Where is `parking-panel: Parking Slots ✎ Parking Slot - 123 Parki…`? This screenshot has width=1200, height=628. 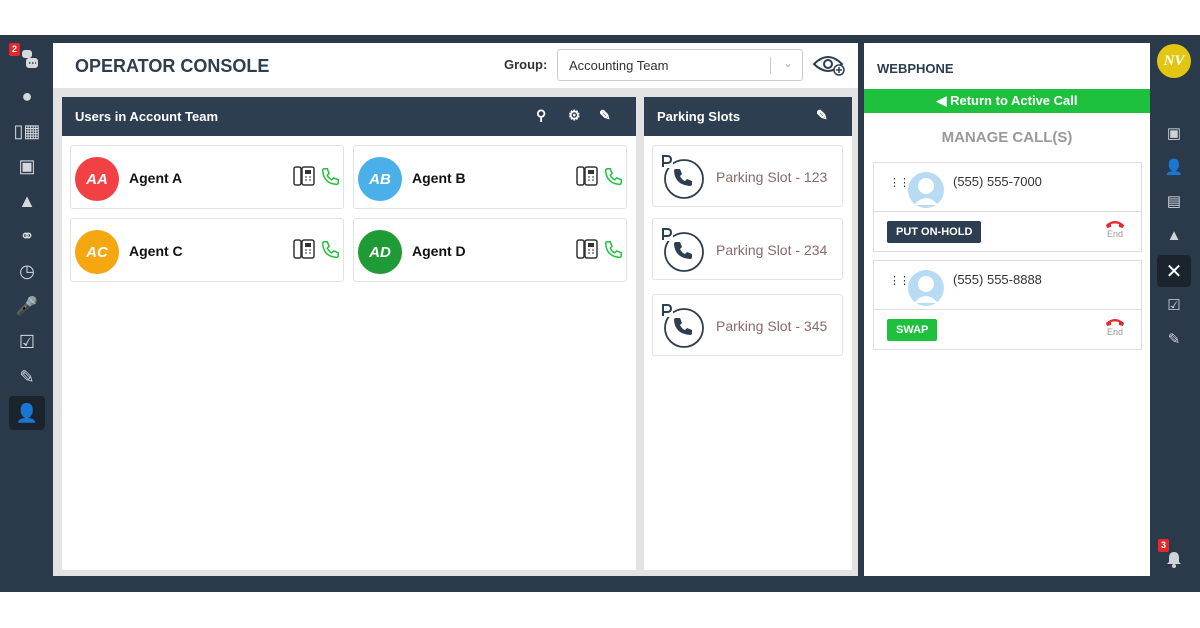 parking-panel: Parking Slots ✎ Parking Slot - 123 Parki… is located at coordinates (748, 333).